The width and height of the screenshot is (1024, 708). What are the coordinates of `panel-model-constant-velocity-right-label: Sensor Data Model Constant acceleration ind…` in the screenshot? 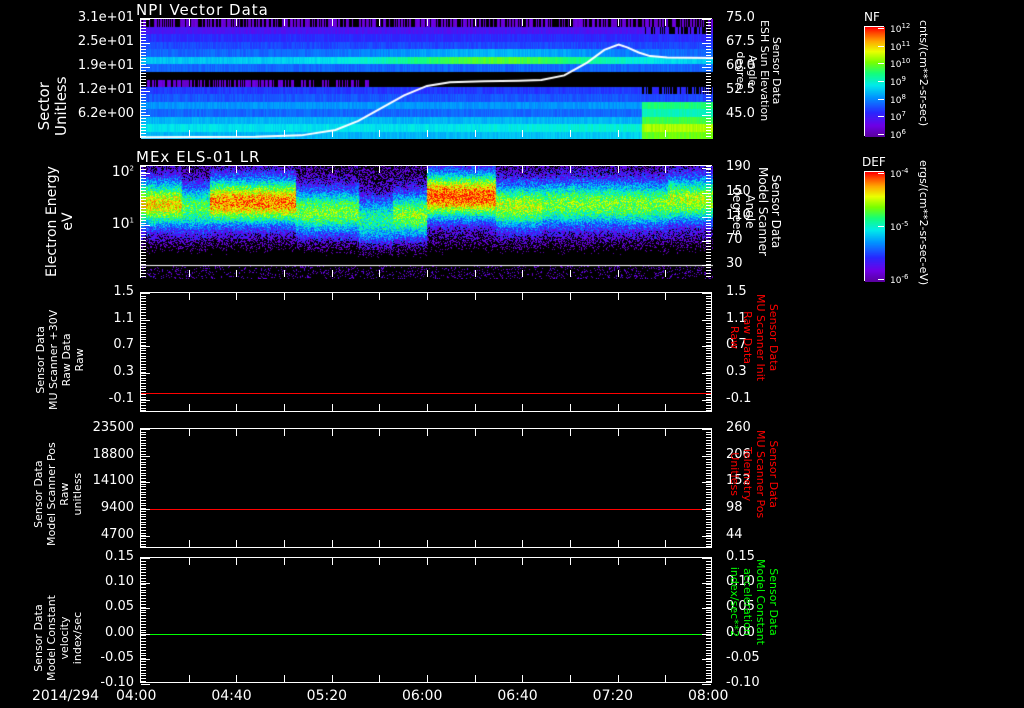 It's located at (788, 620).